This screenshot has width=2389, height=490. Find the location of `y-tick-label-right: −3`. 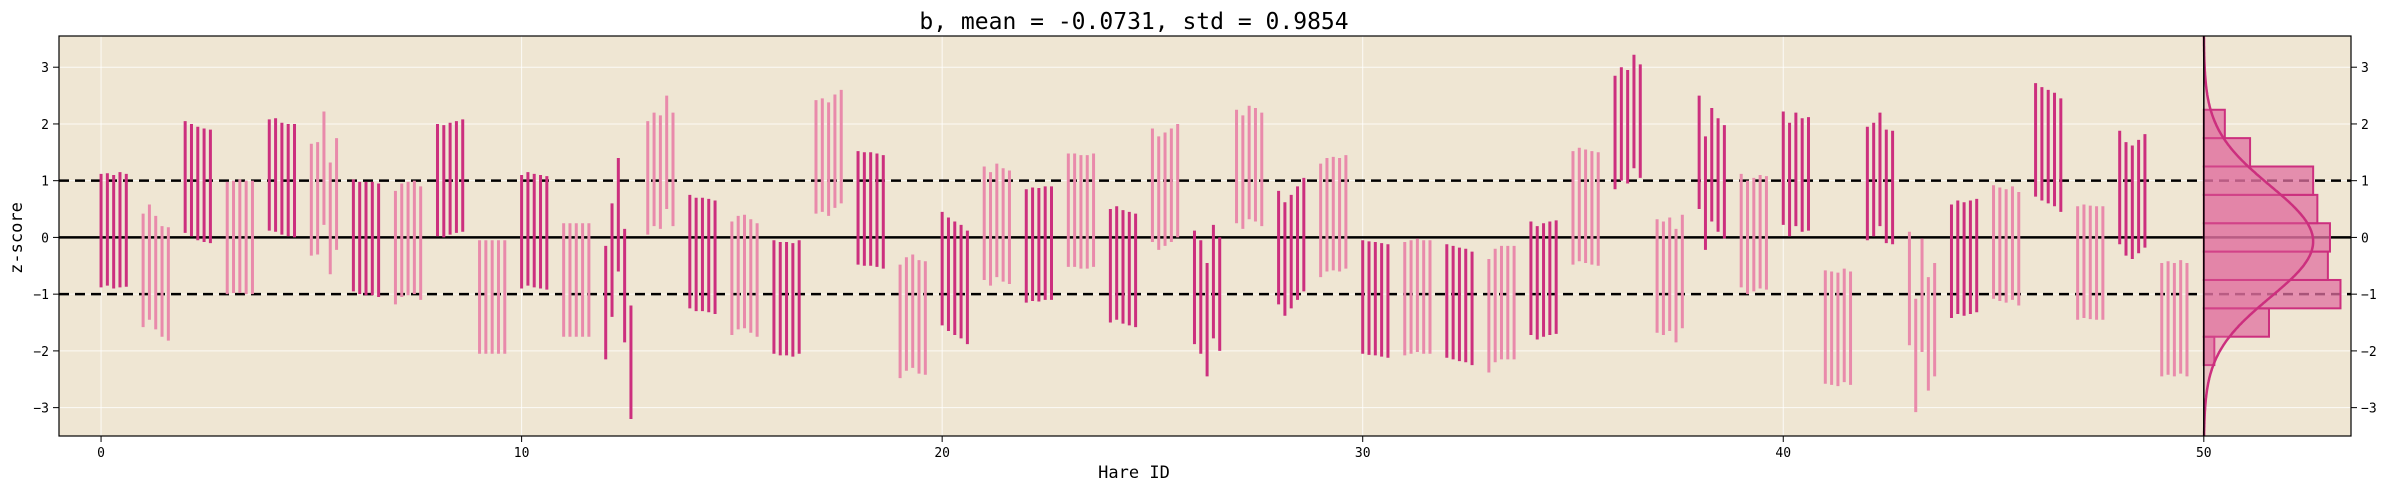

y-tick-label-right: −3 is located at coordinates (2369, 409).